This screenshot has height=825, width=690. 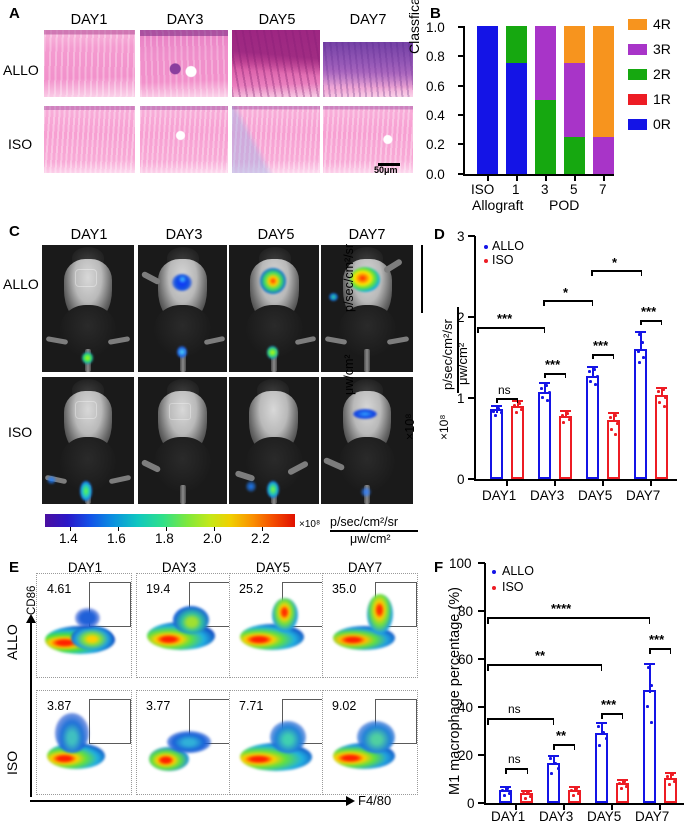 I want to click on panel-d-bar-iso-day5, so click(x=613, y=449).